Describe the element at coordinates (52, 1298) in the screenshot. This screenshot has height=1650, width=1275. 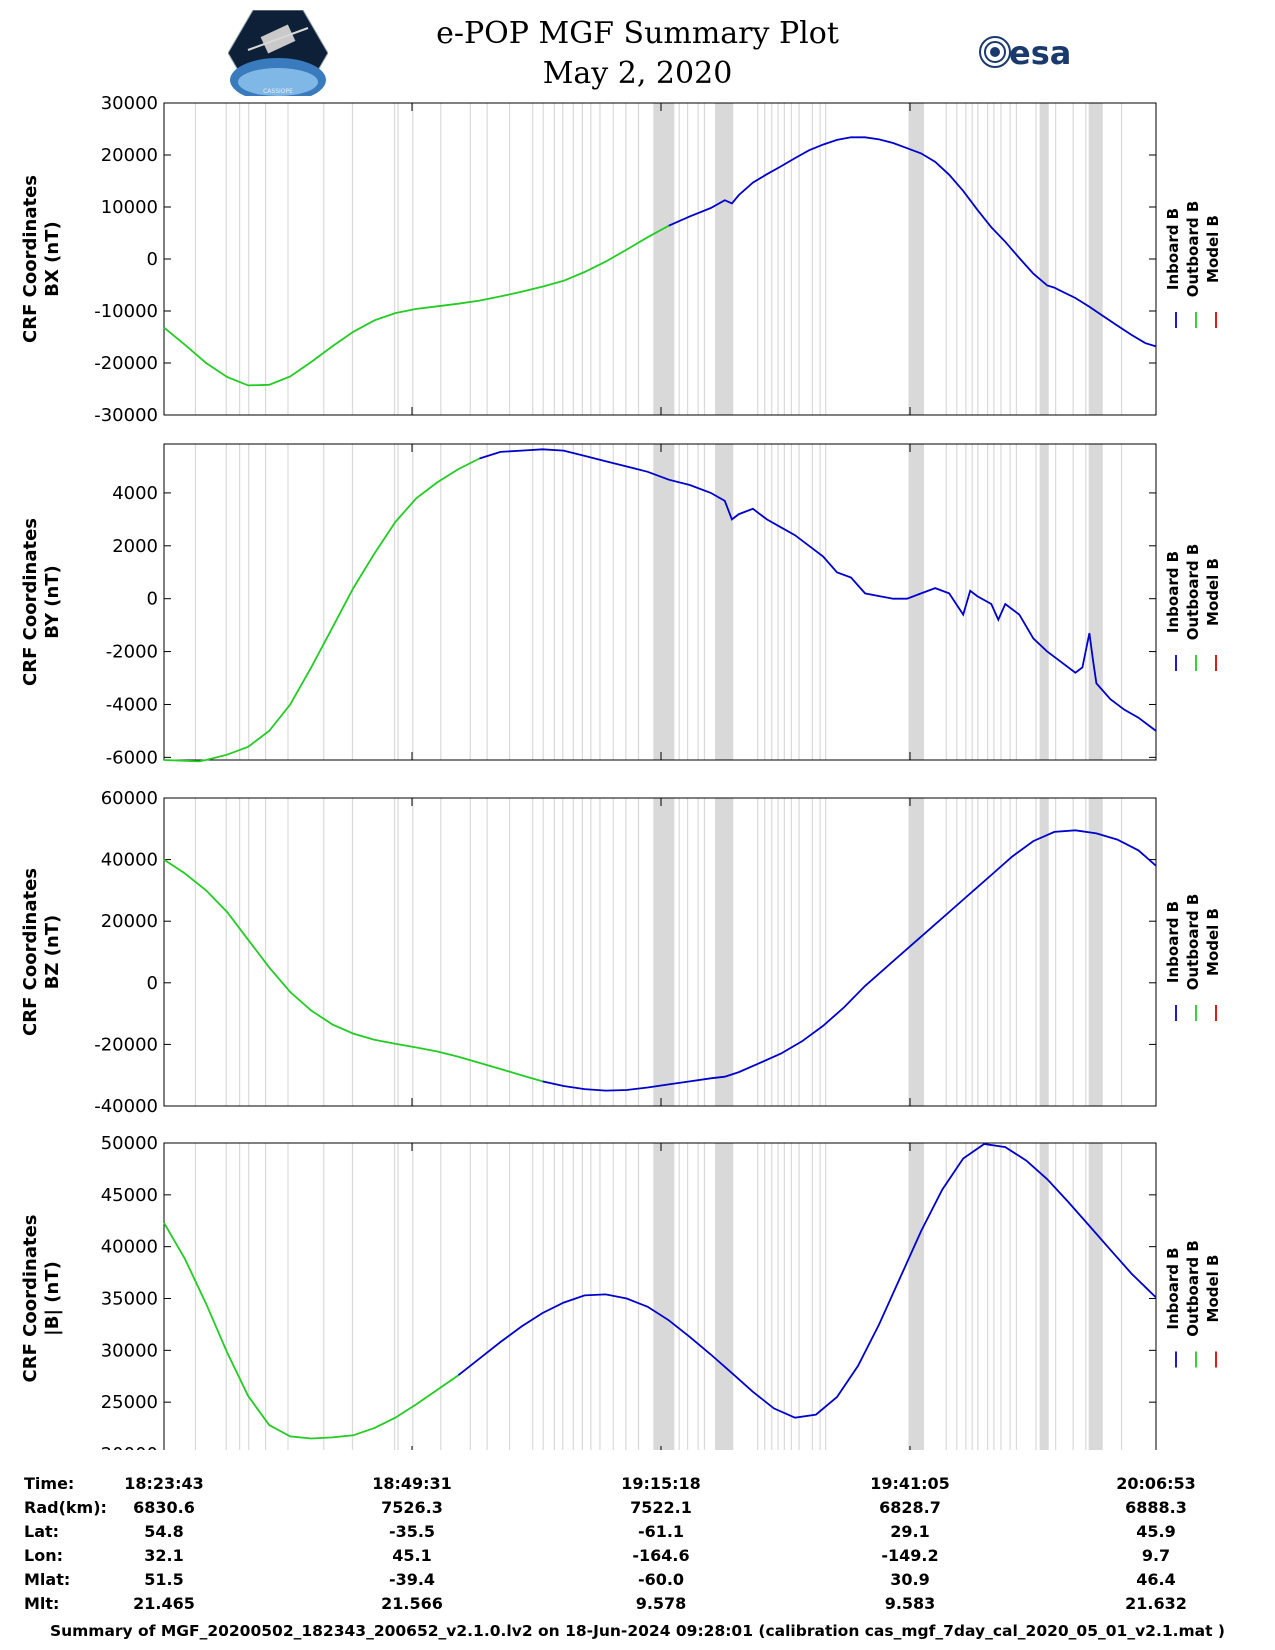
I see `y-axis-label: |B| (nT)` at that location.